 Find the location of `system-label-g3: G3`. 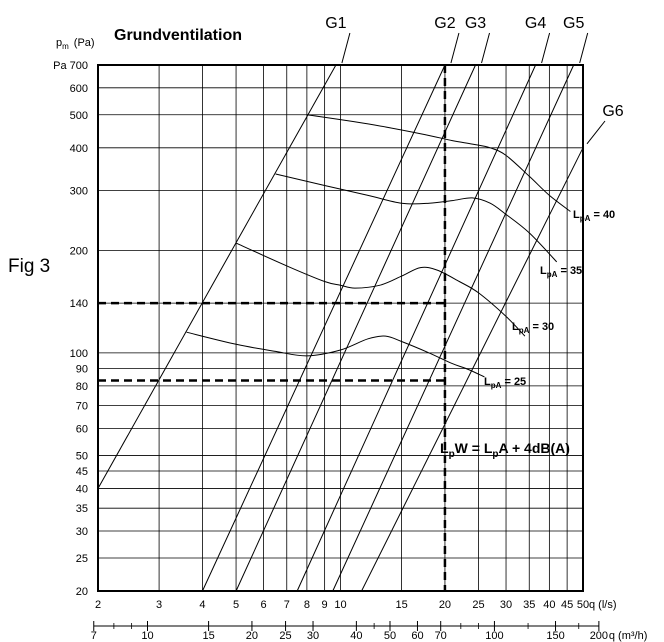

system-label-g3: G3 is located at coordinates (475, 23).